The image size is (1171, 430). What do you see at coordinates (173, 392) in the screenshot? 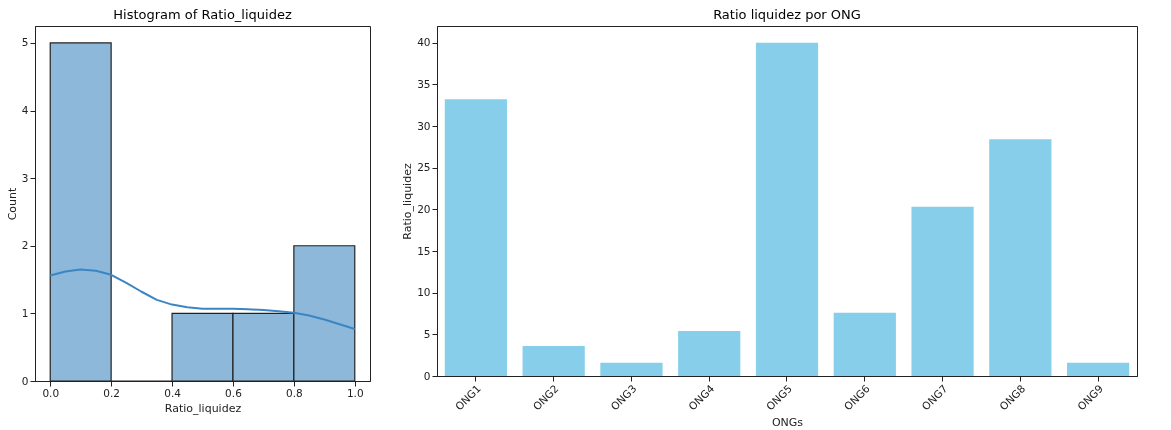
I see `x-tick-label: 0.4` at bounding box center [173, 392].